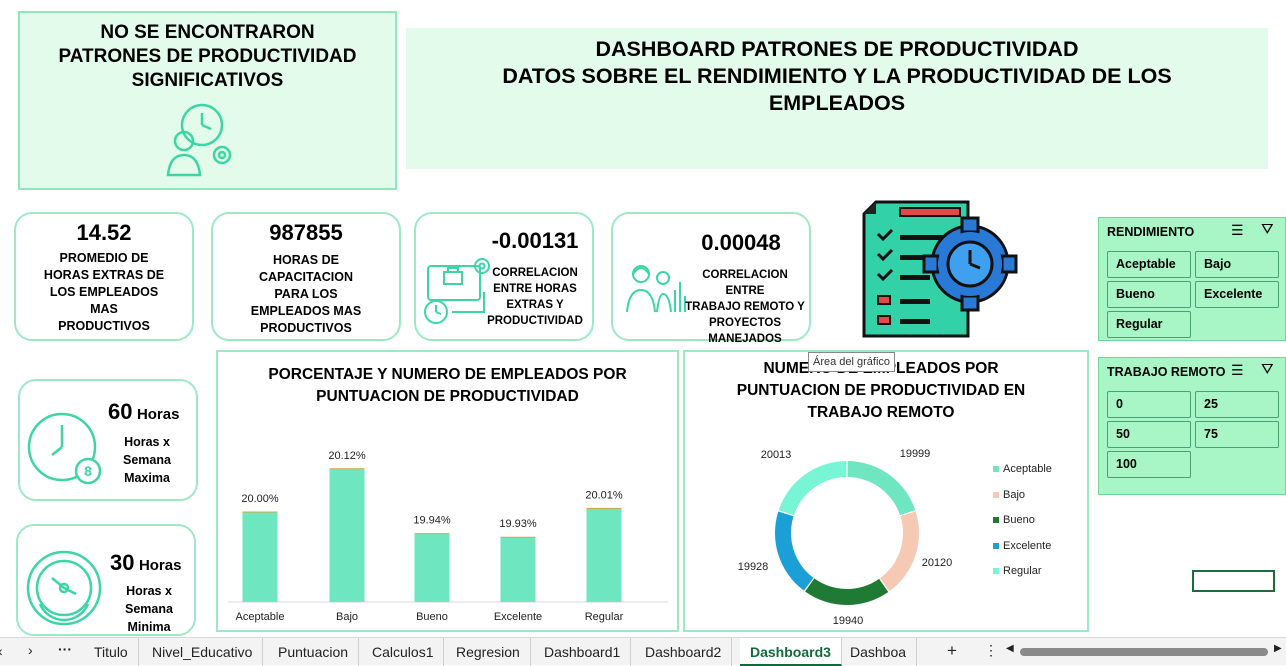  What do you see at coordinates (1009, 495) in the screenshot?
I see `legend-item-bajo: Bajo` at bounding box center [1009, 495].